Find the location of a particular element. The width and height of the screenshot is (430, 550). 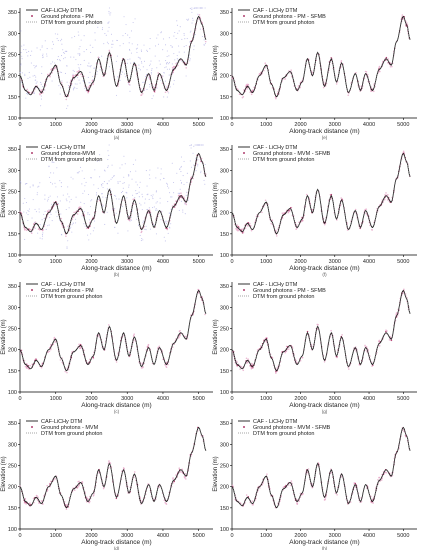

x-tick-label: 5000 is located at coordinates (199, 399).